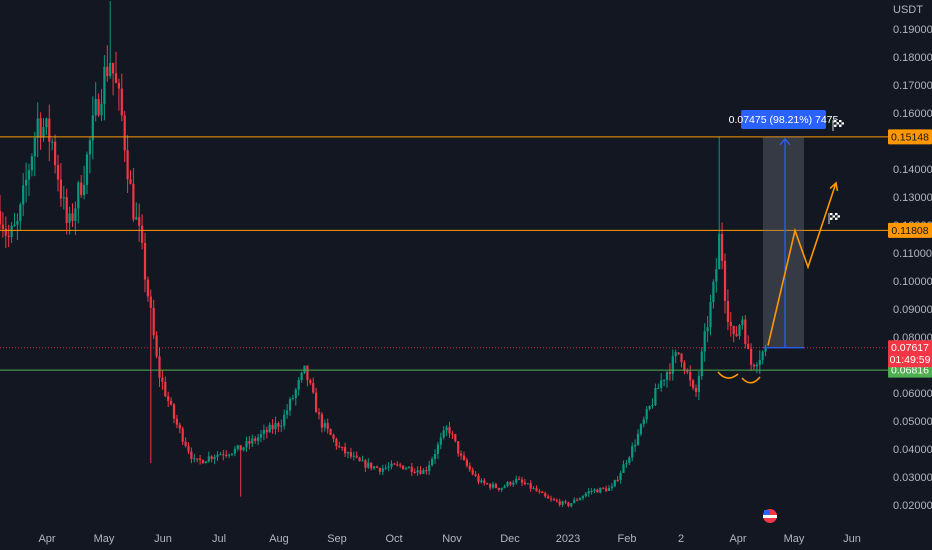  I want to click on overlay-layer: 0.07475 (98.21%) 7475, so click(780, 316).